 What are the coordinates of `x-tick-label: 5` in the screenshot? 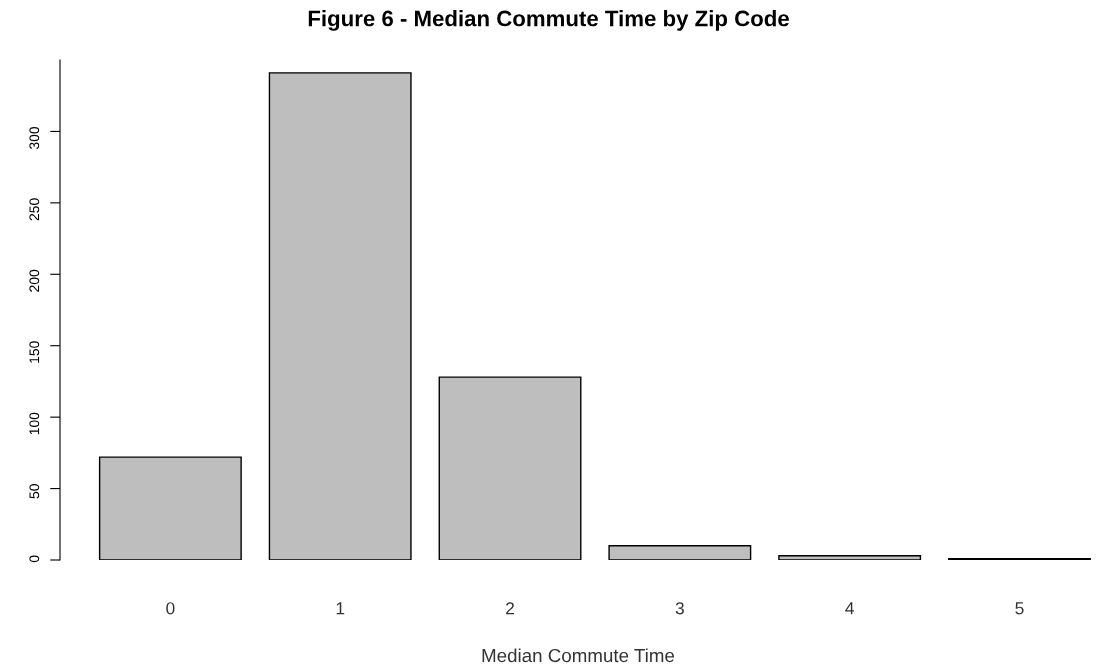 It's located at (1019, 608).